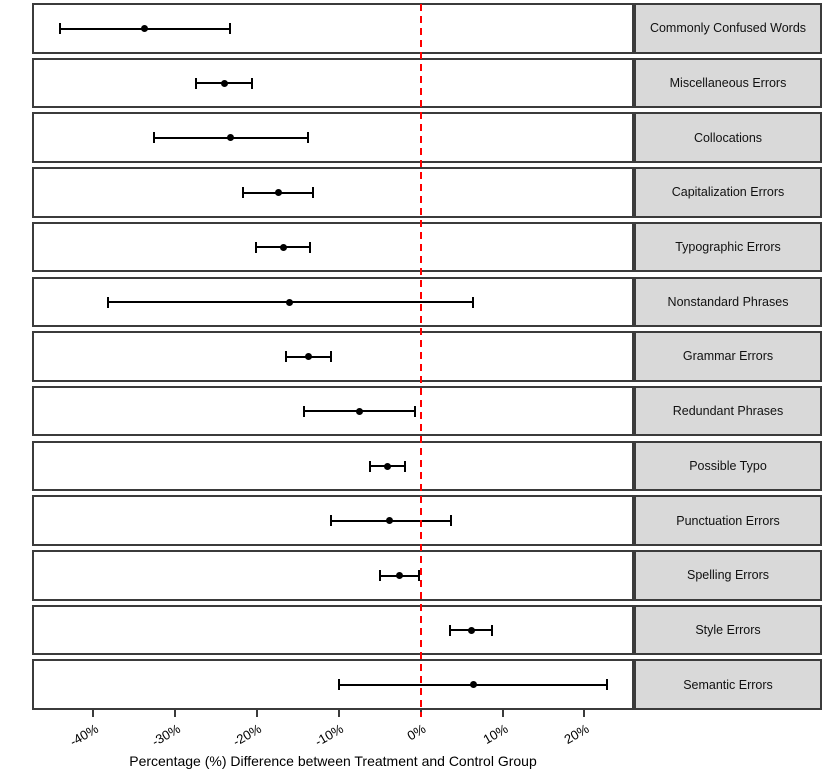 The height and width of the screenshot is (779, 830). I want to click on facet-strip: Possible Typo, so click(728, 466).